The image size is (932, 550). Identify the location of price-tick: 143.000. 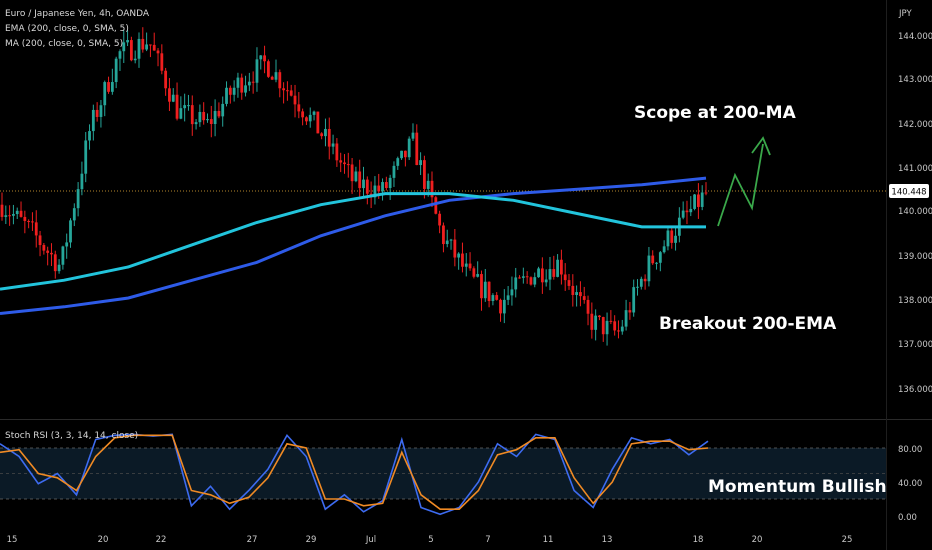
(915, 80).